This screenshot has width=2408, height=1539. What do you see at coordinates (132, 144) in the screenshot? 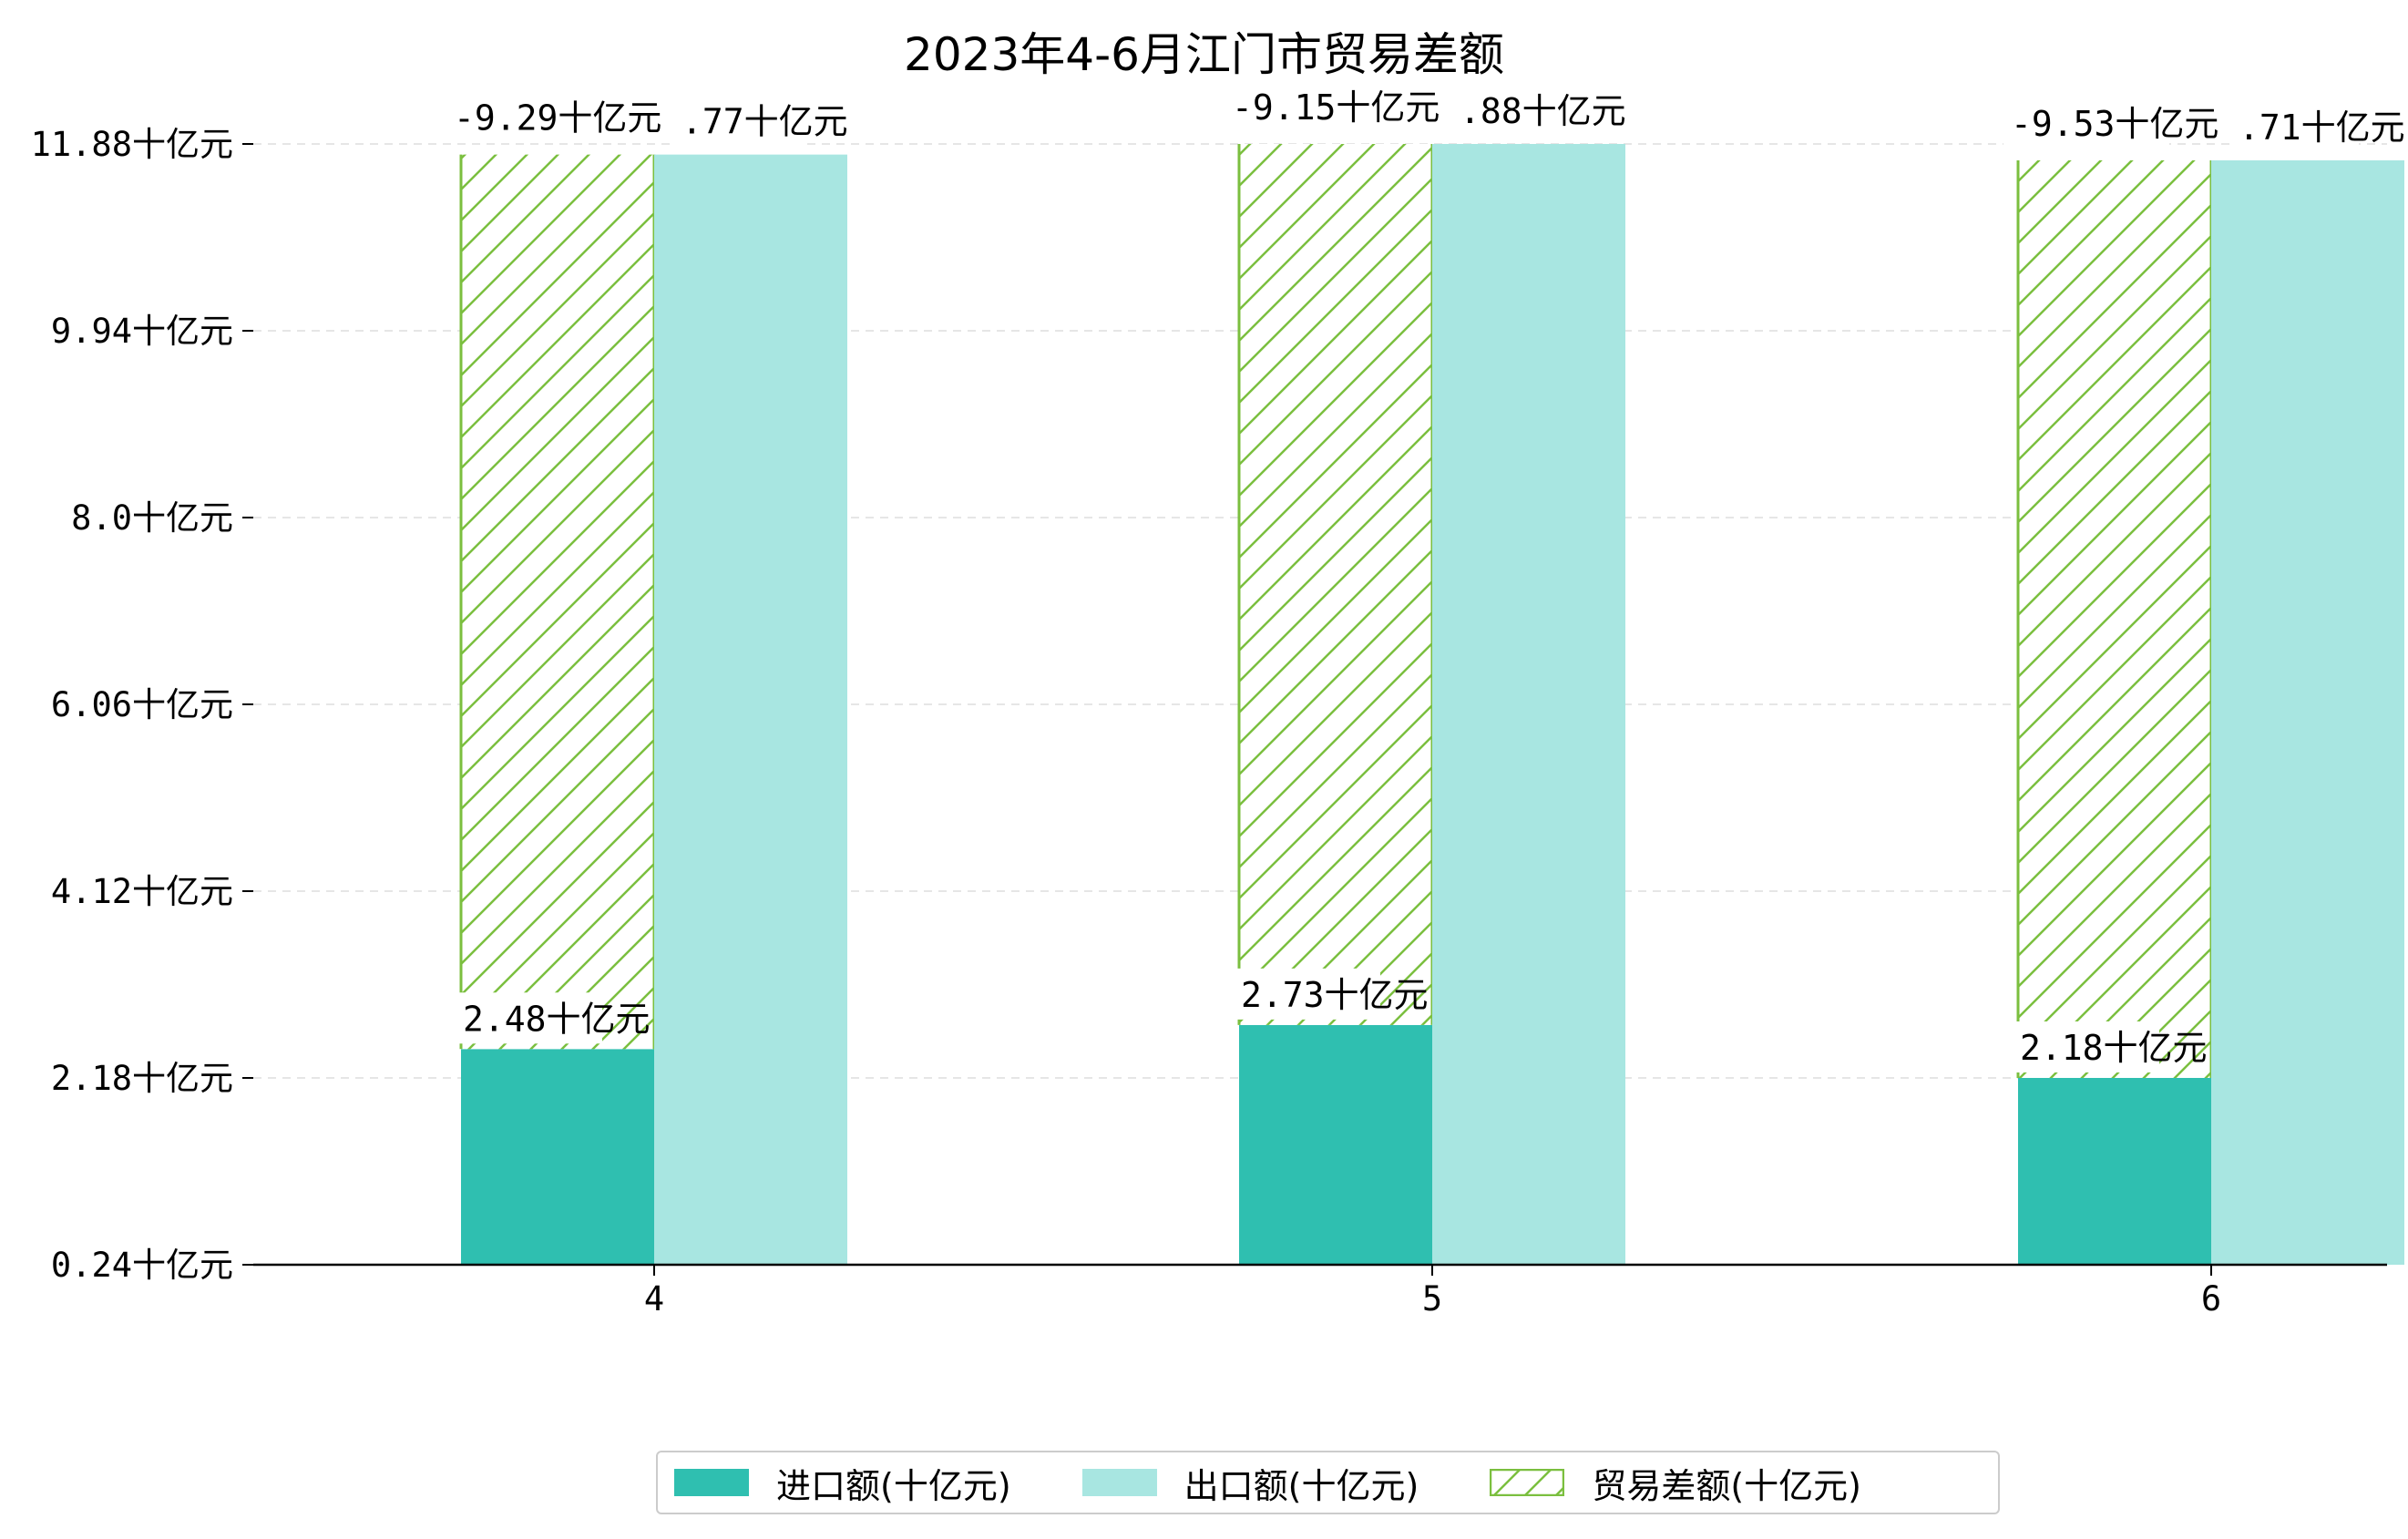
I see `y-tick-label: 11.88十亿元` at bounding box center [132, 144].